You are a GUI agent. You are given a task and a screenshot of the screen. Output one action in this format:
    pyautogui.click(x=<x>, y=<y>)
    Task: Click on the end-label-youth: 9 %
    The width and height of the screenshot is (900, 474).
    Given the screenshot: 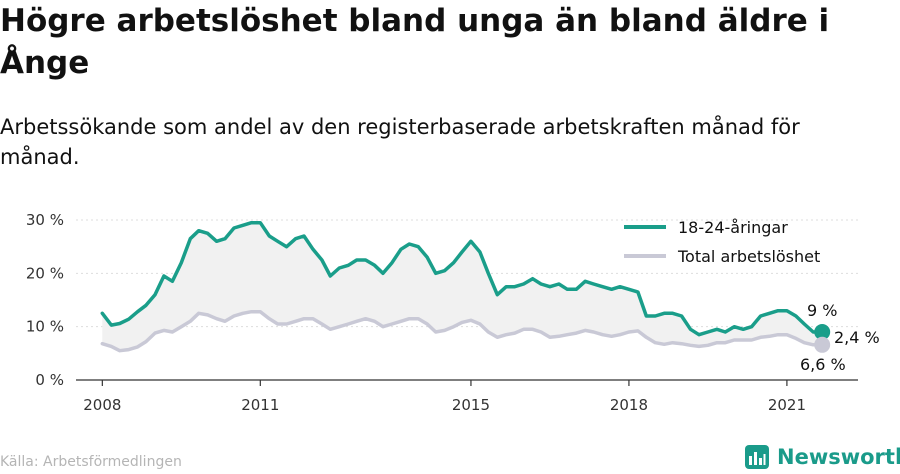 What is the action you would take?
    pyautogui.click(x=822, y=310)
    